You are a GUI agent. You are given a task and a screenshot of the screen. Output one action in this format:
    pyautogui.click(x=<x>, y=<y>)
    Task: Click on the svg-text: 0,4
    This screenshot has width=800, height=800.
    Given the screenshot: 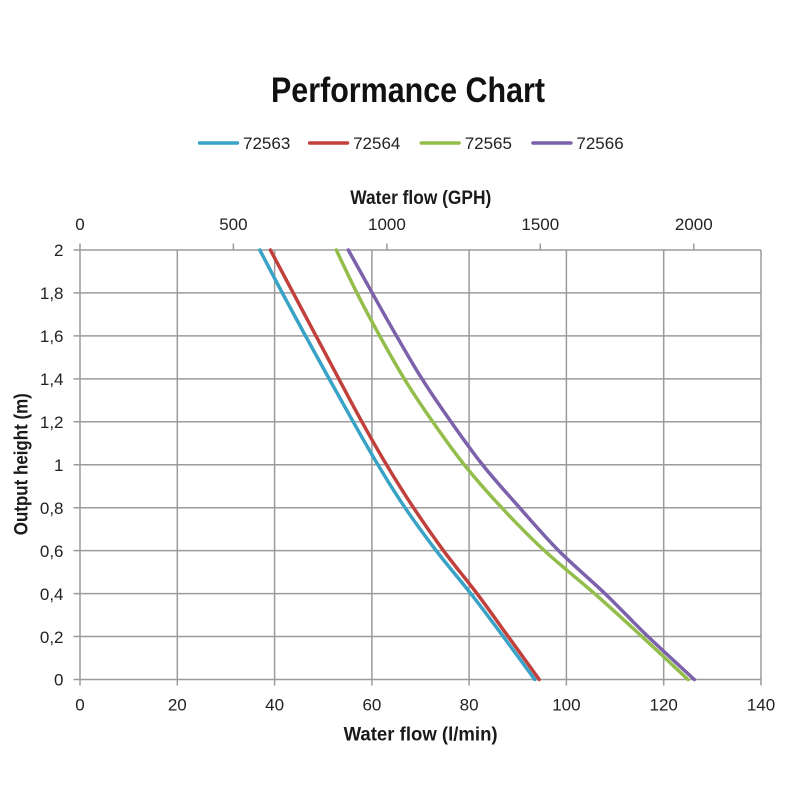 What is the action you would take?
    pyautogui.click(x=52, y=594)
    